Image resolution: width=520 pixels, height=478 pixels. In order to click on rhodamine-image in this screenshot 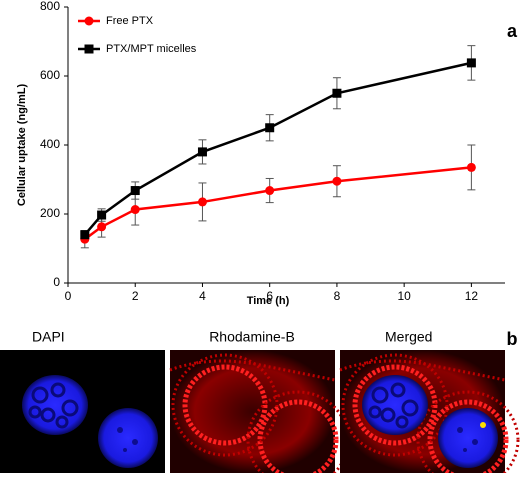, I will do `click(259, 411)`.